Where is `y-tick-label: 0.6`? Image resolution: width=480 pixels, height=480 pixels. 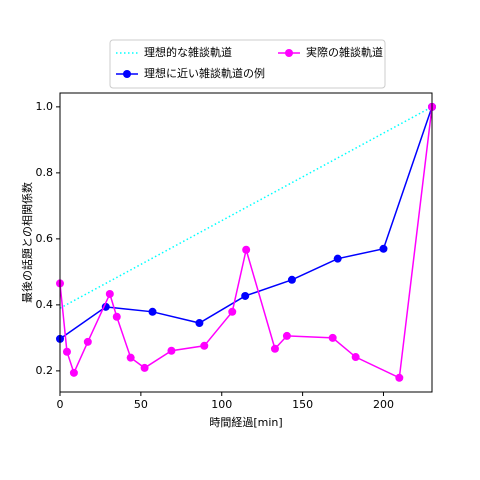
y-tick-label: 0.6 is located at coordinates (45, 238).